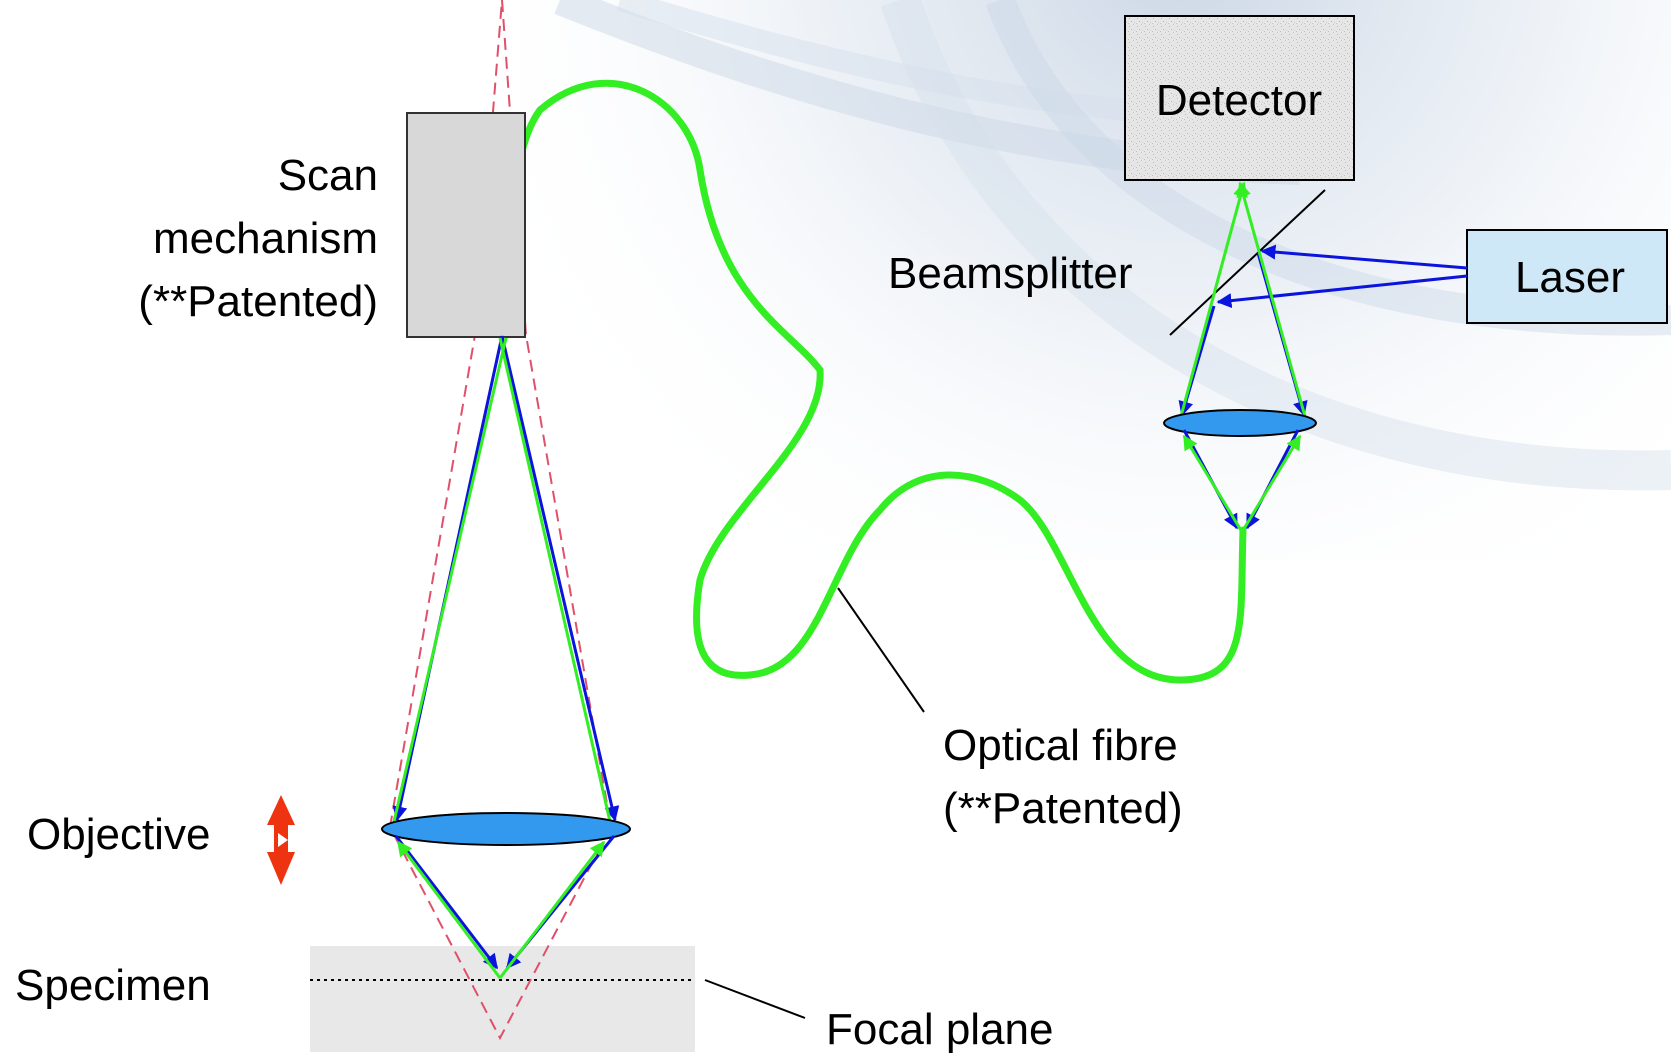  What do you see at coordinates (506, 829) in the screenshot?
I see `objective-lens` at bounding box center [506, 829].